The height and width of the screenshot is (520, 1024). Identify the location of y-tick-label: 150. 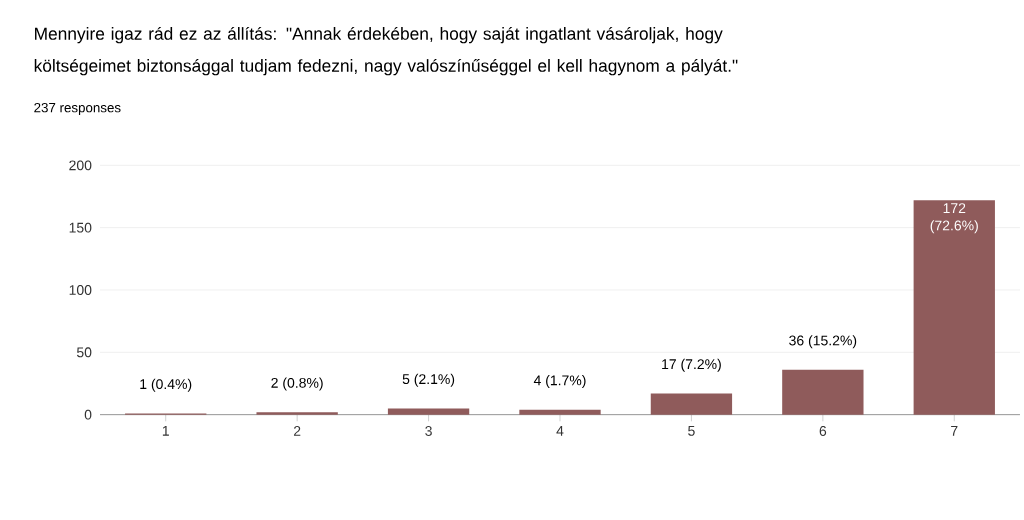
(80, 227).